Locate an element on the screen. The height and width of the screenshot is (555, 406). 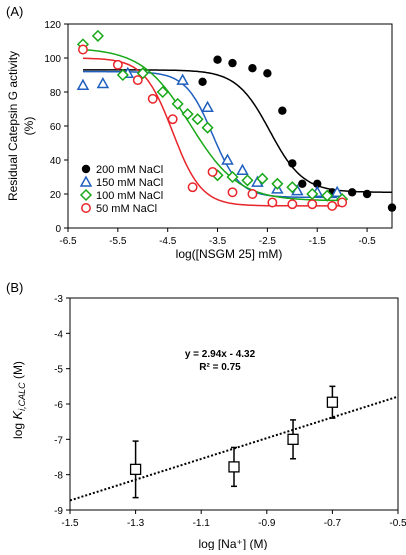
panel-a-ytick-label: 120 is located at coordinates (52, 25).